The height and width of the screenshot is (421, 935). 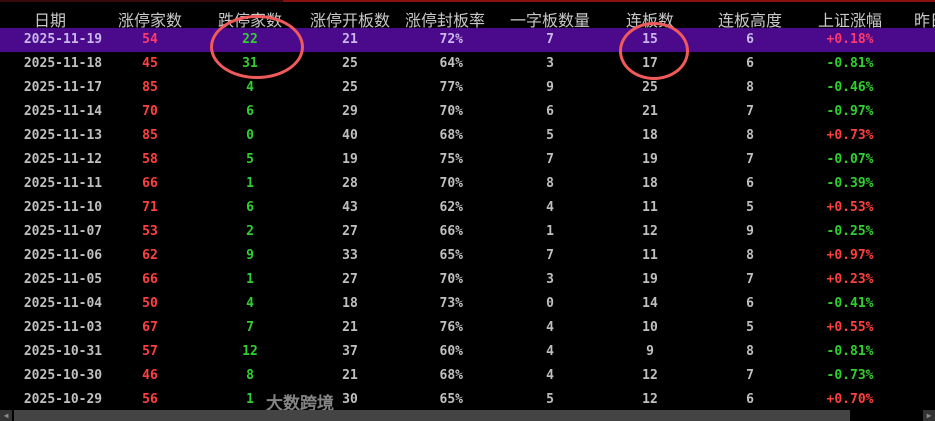 What do you see at coordinates (850, 207) in the screenshot?
I see `cell-sh-change: +0.53%` at bounding box center [850, 207].